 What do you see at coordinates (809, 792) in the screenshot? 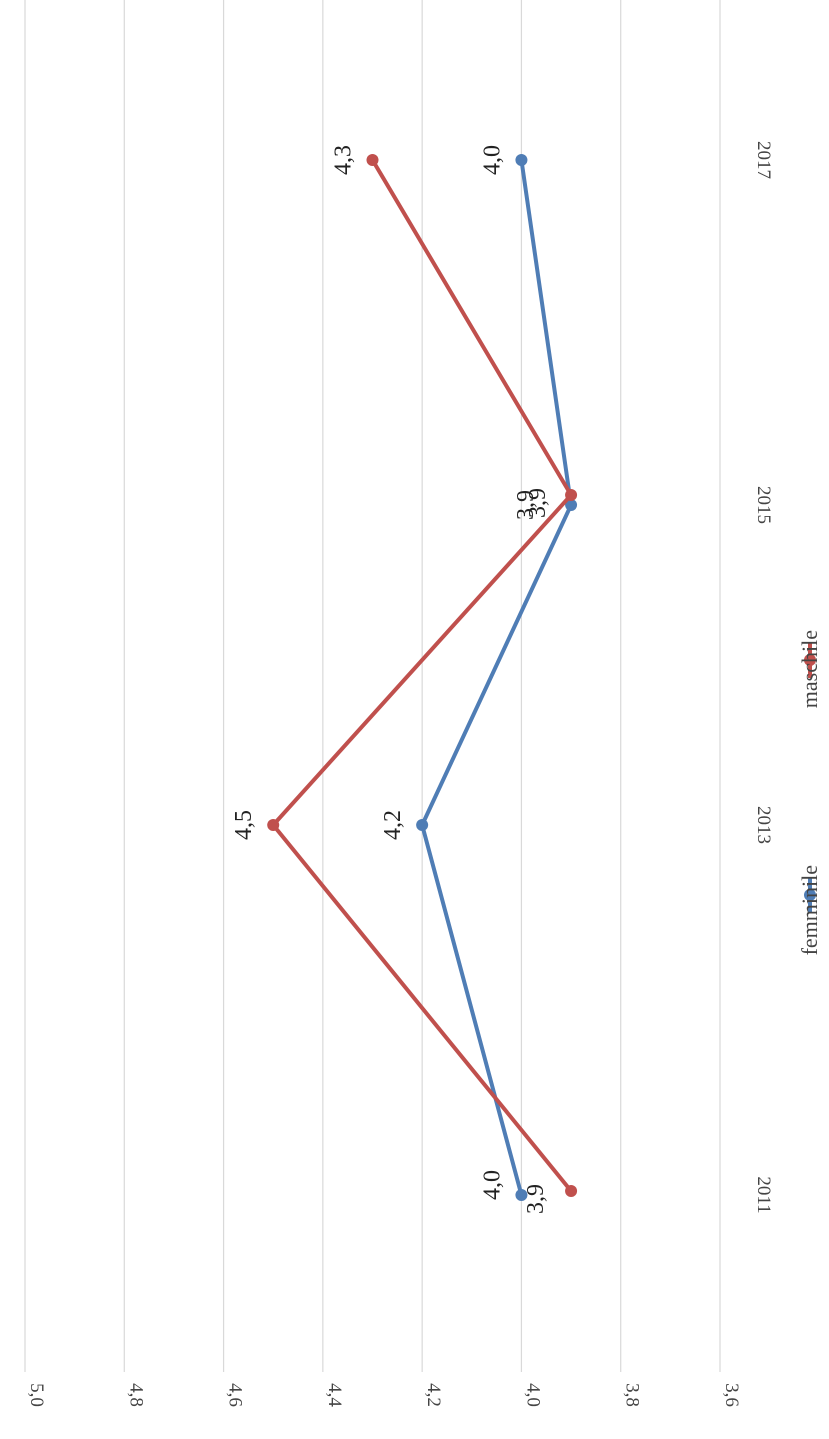
I see `legend: femminile maschile` at bounding box center [809, 792].